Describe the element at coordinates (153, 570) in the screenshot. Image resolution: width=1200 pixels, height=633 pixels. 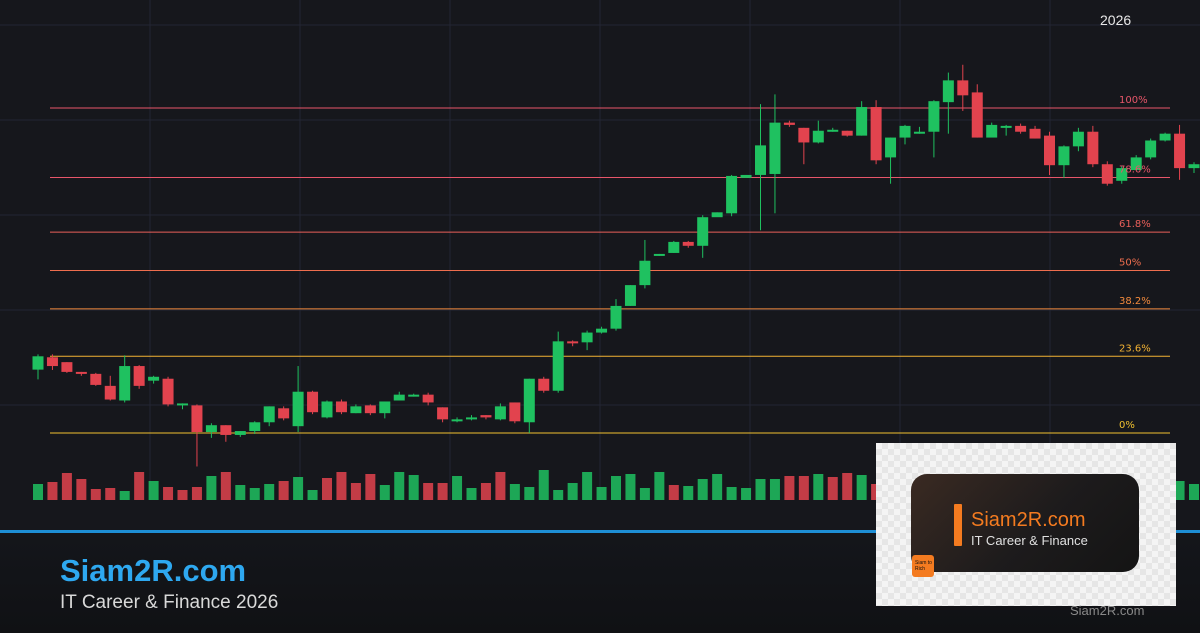
I see `brand-title: Siam2R.com` at that location.